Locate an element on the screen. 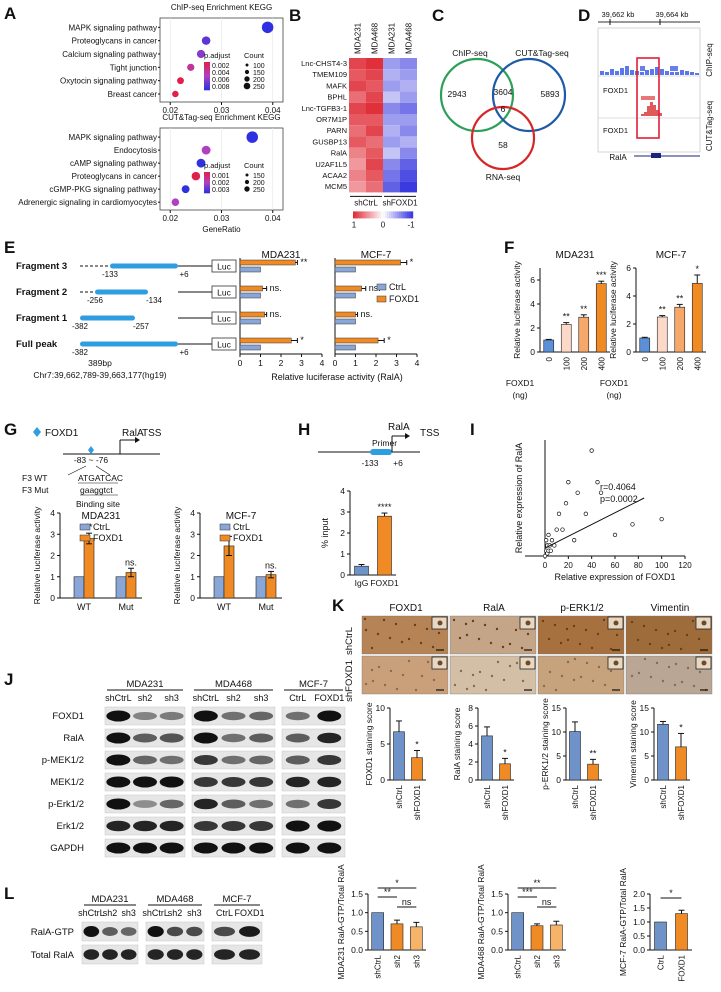 Image resolution: width=721 pixels, height=992 pixels. cell-line-label: MDA468 is located at coordinates (233, 684).